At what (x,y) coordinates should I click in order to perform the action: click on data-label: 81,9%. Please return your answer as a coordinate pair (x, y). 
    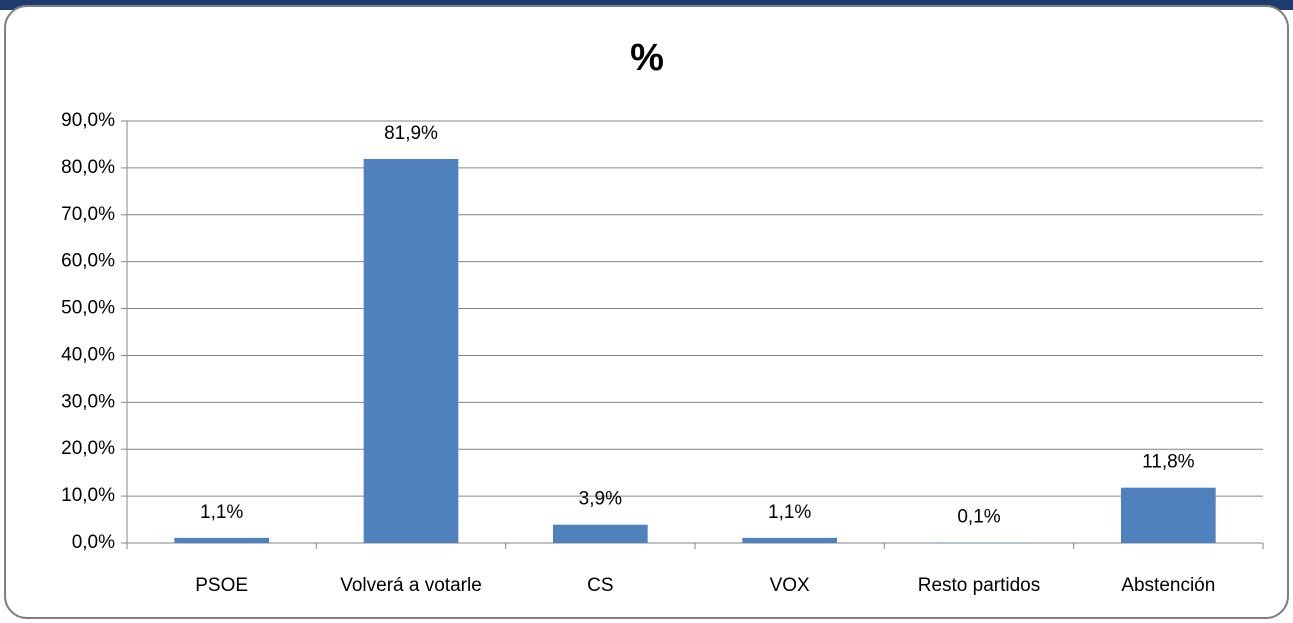
    Looking at the image, I should click on (411, 133).